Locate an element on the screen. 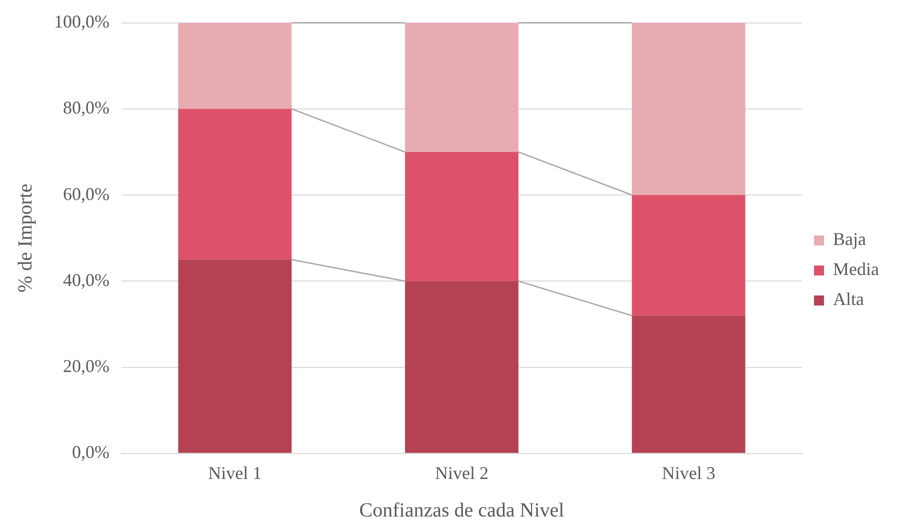 This screenshot has width=909, height=531. y-tick-label: 0,0% is located at coordinates (91, 452).